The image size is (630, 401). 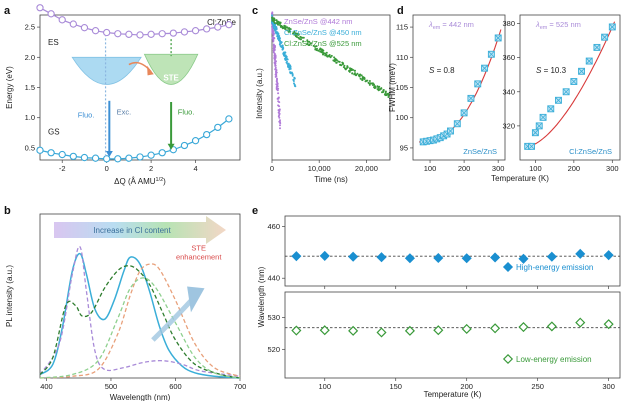 I want to click on panel-a-well-left, so click(x=106, y=70).